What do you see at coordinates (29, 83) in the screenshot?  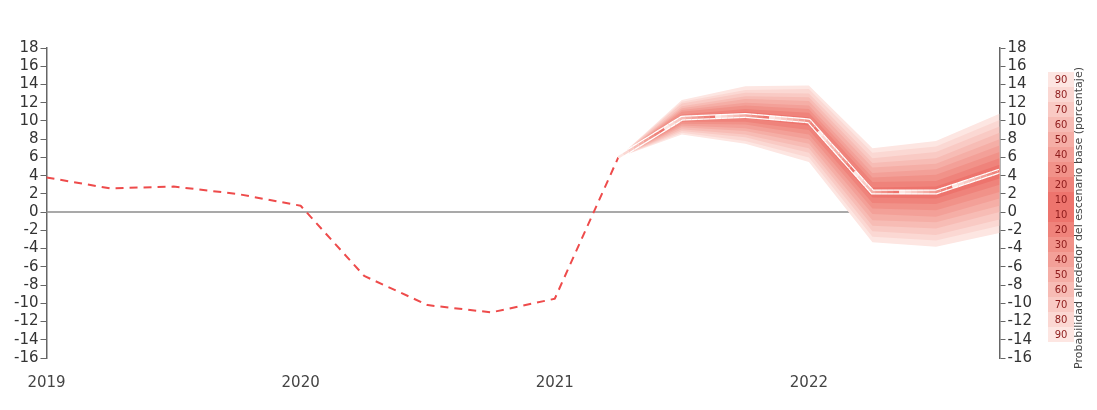 I see `y-tick-label: 14` at bounding box center [29, 83].